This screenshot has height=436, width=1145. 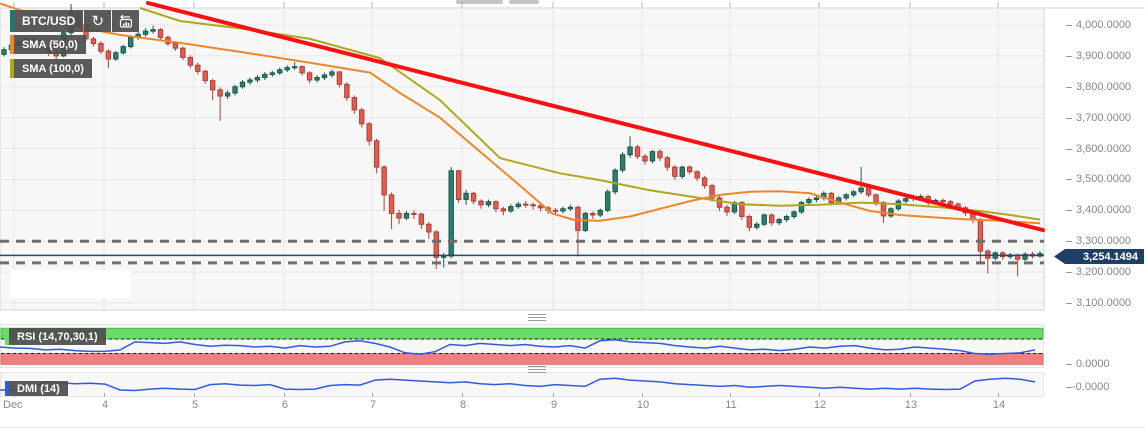 I want to click on time-axis-label: 9, so click(x=554, y=405).